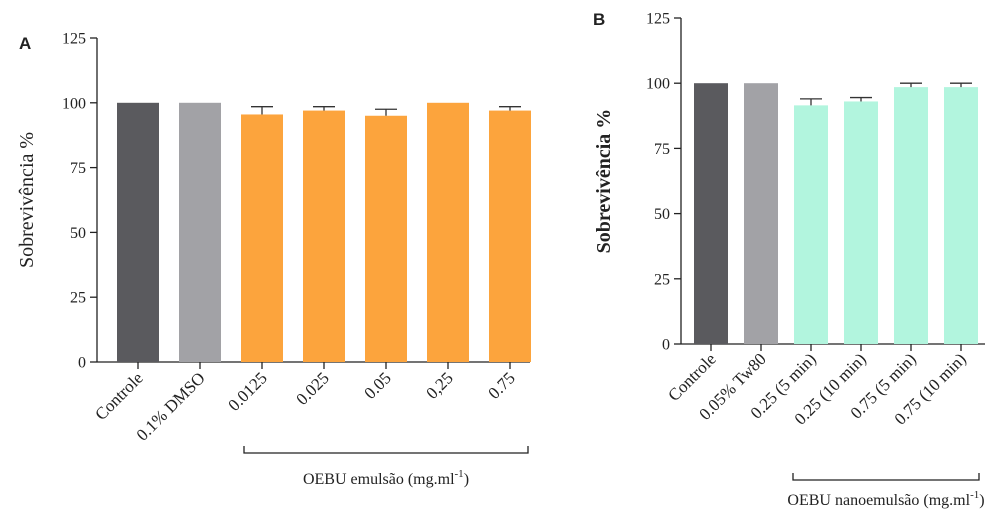  I want to click on panel-b-y-tick-label: 0, so click(666, 345).